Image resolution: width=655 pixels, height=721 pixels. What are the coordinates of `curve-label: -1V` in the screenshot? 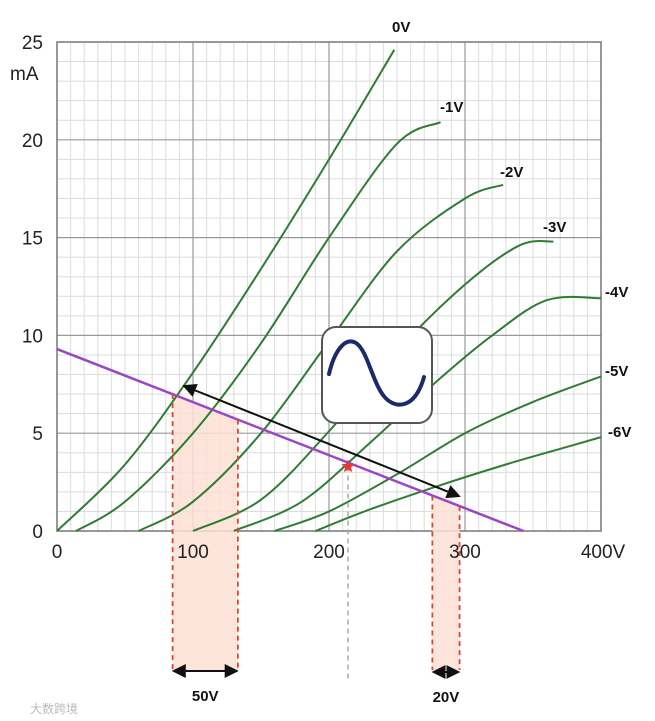 It's located at (451, 107).